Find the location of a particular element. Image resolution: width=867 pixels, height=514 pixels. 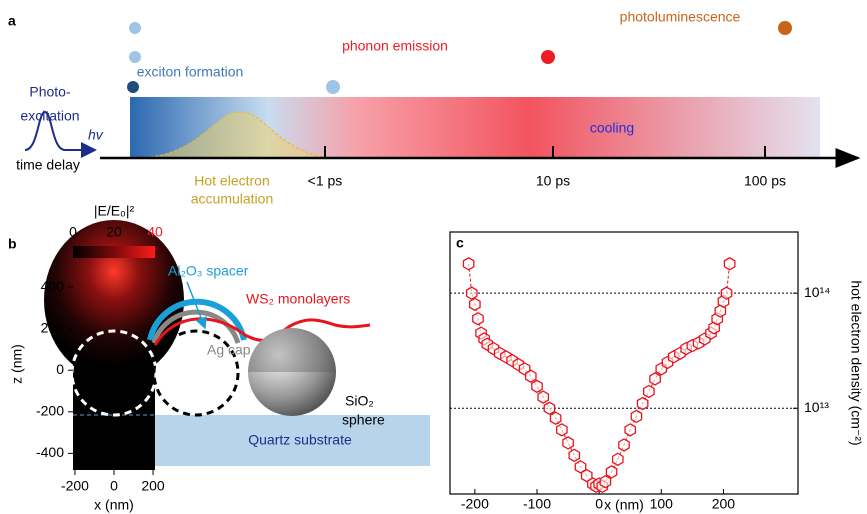

y-tick-label: -200 is located at coordinates (50, 411).